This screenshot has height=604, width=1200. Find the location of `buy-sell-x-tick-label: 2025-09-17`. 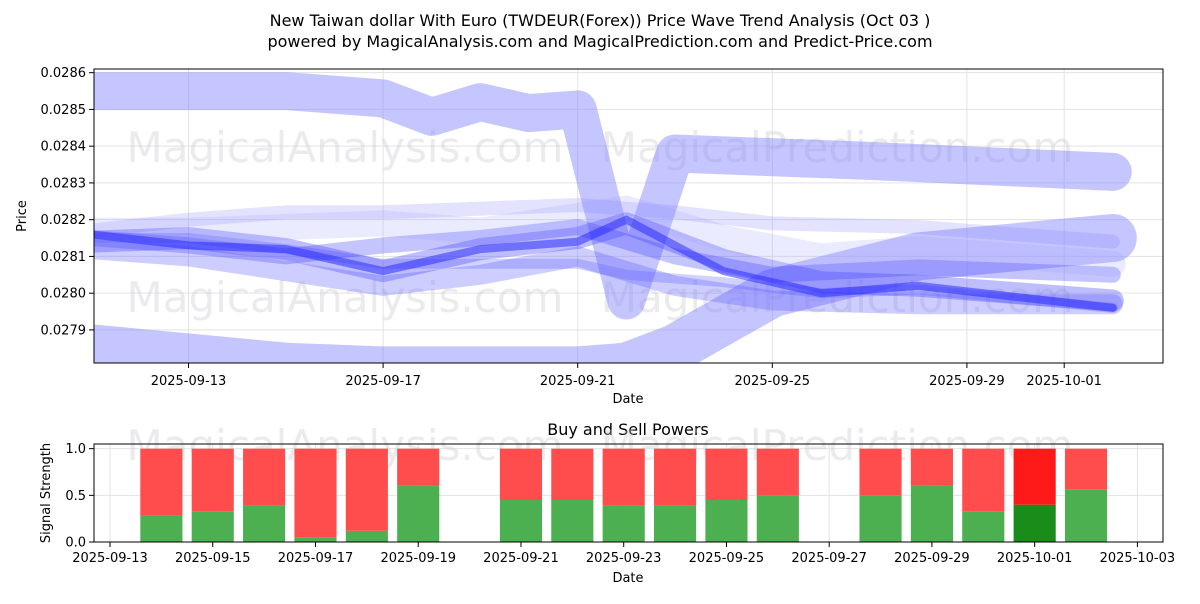

buy-sell-x-tick-label: 2025-09-17 is located at coordinates (316, 558).